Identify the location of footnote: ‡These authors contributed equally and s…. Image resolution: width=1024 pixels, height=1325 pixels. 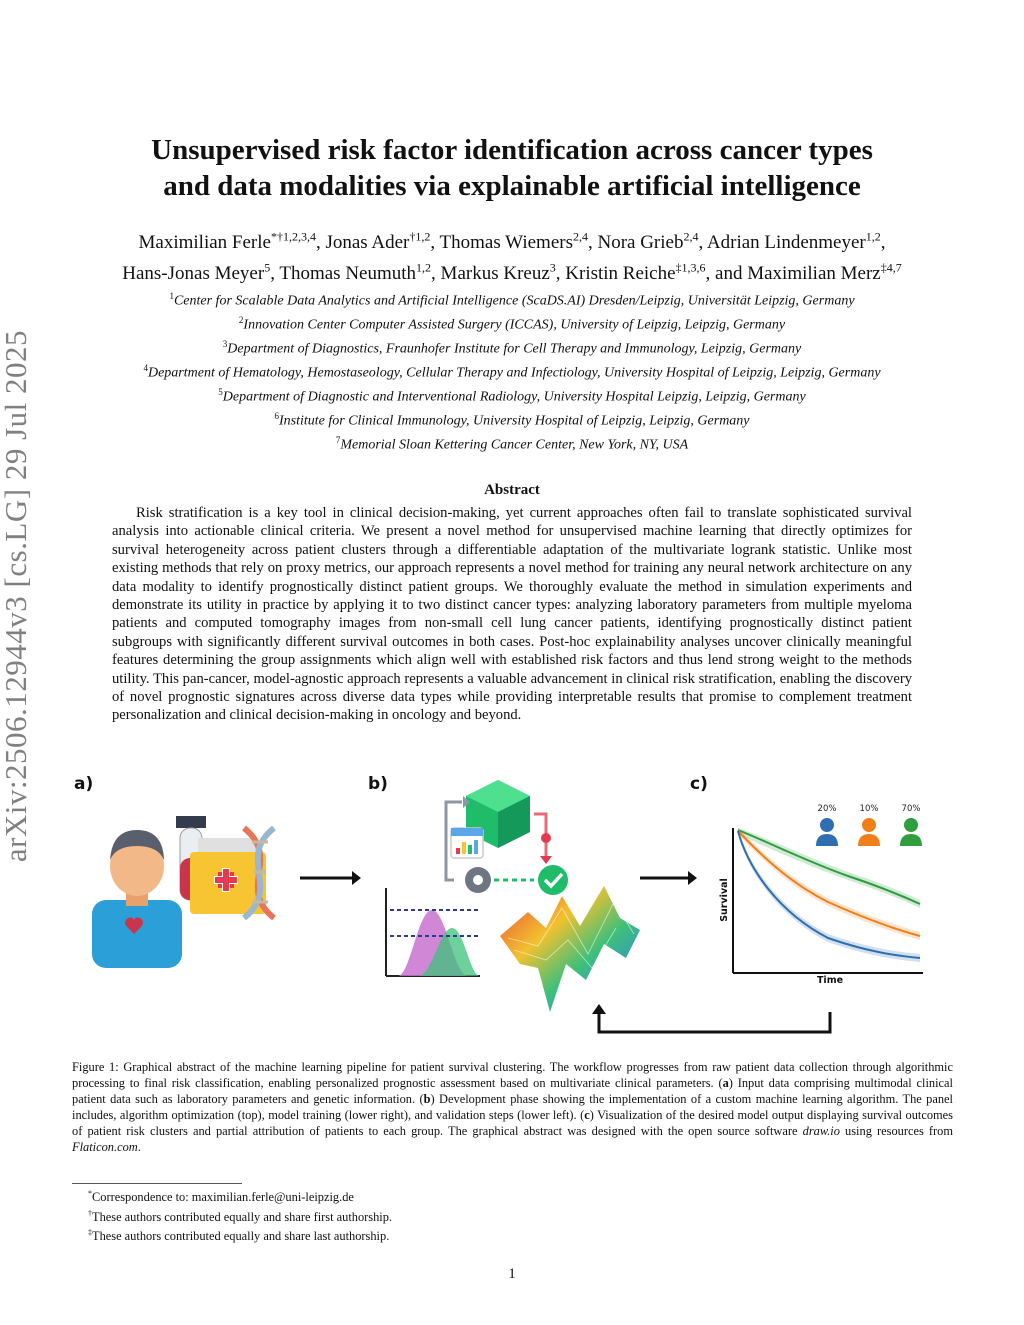
(523, 1235).